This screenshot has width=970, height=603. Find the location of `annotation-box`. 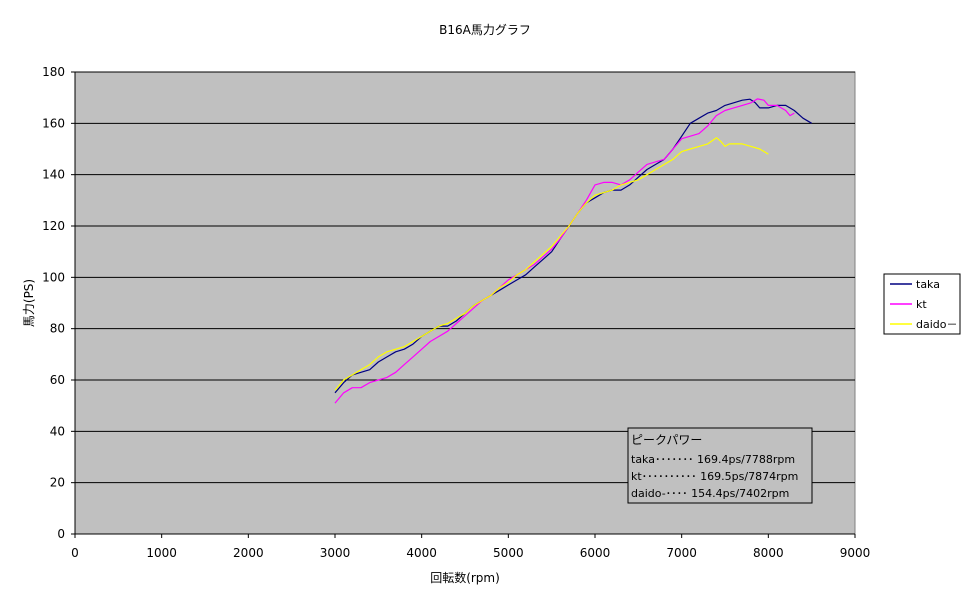

annotation-box is located at coordinates (720, 465).